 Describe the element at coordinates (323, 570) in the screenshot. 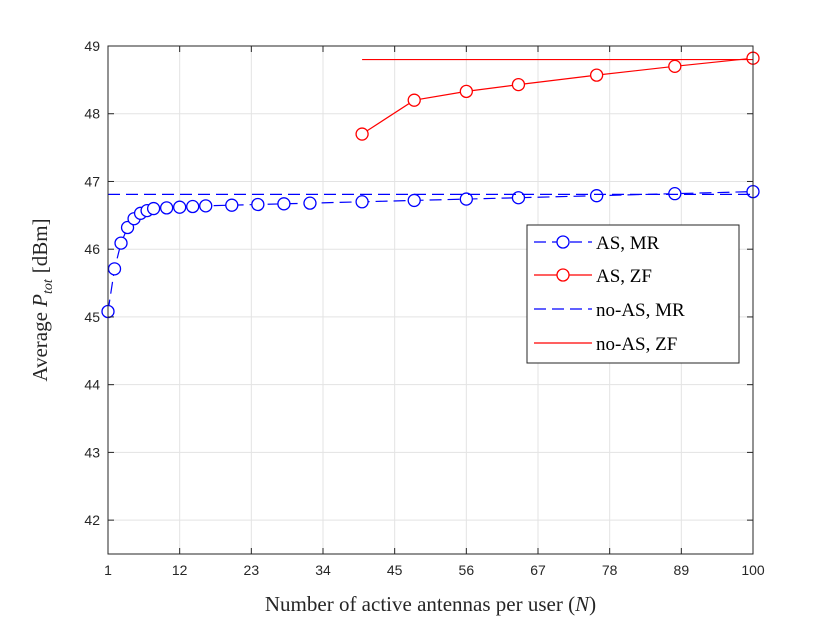

I see `x-tick-label-3: 34` at that location.